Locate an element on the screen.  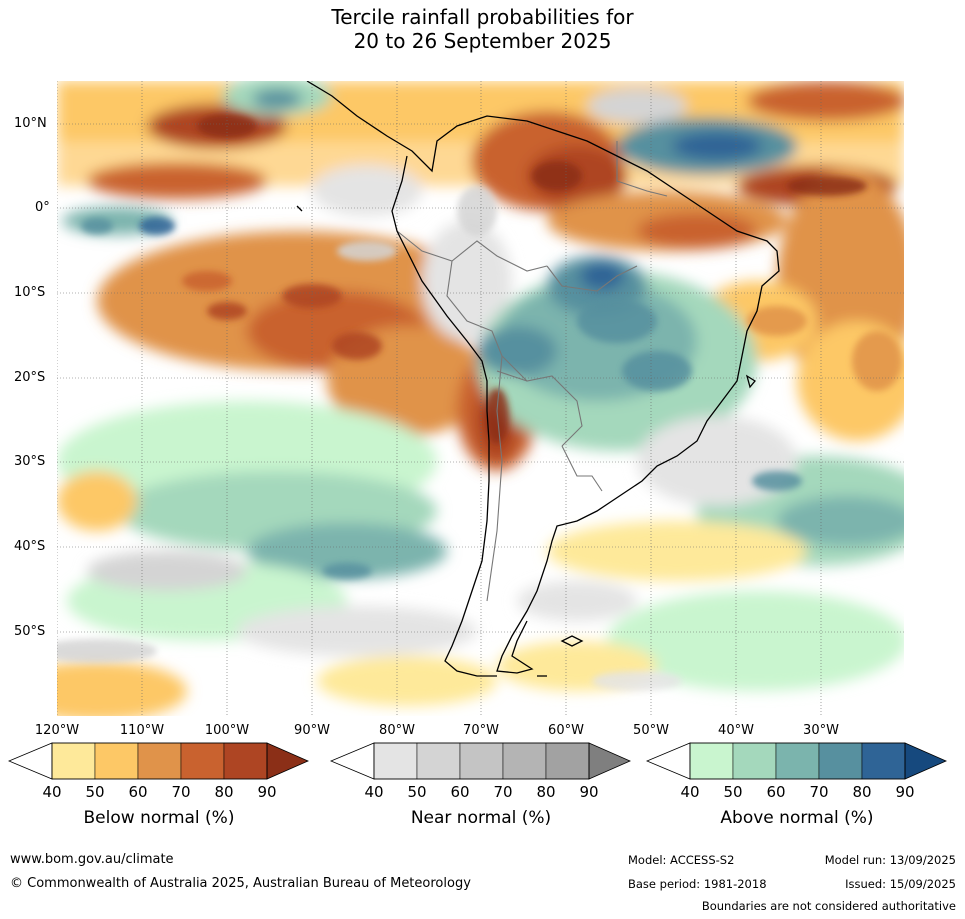
lat-label-10n: 10°N is located at coordinates (30, 123).